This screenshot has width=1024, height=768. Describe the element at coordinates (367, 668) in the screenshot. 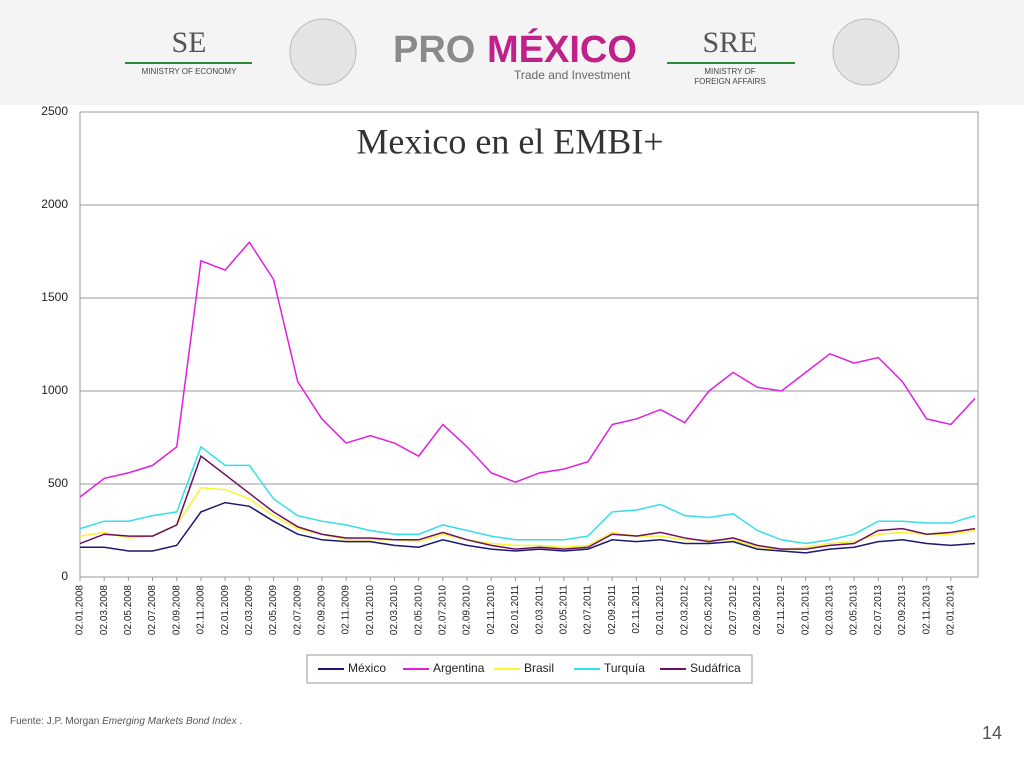

I see `legend-label: México` at that location.